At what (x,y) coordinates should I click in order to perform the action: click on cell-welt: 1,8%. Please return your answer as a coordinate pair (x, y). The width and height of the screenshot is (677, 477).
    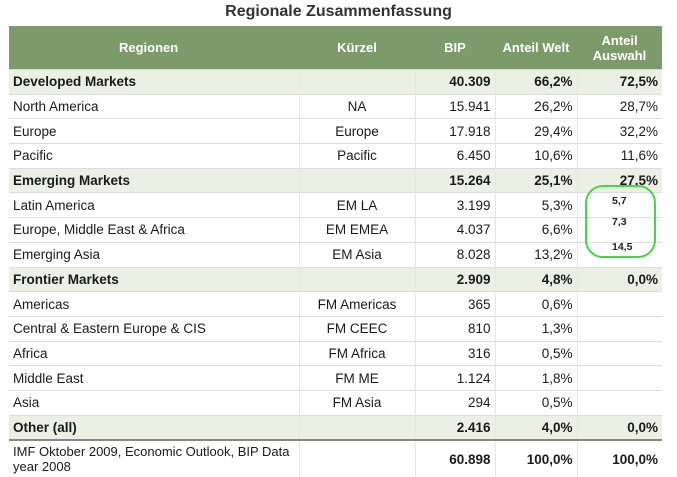
    Looking at the image, I should click on (535, 378).